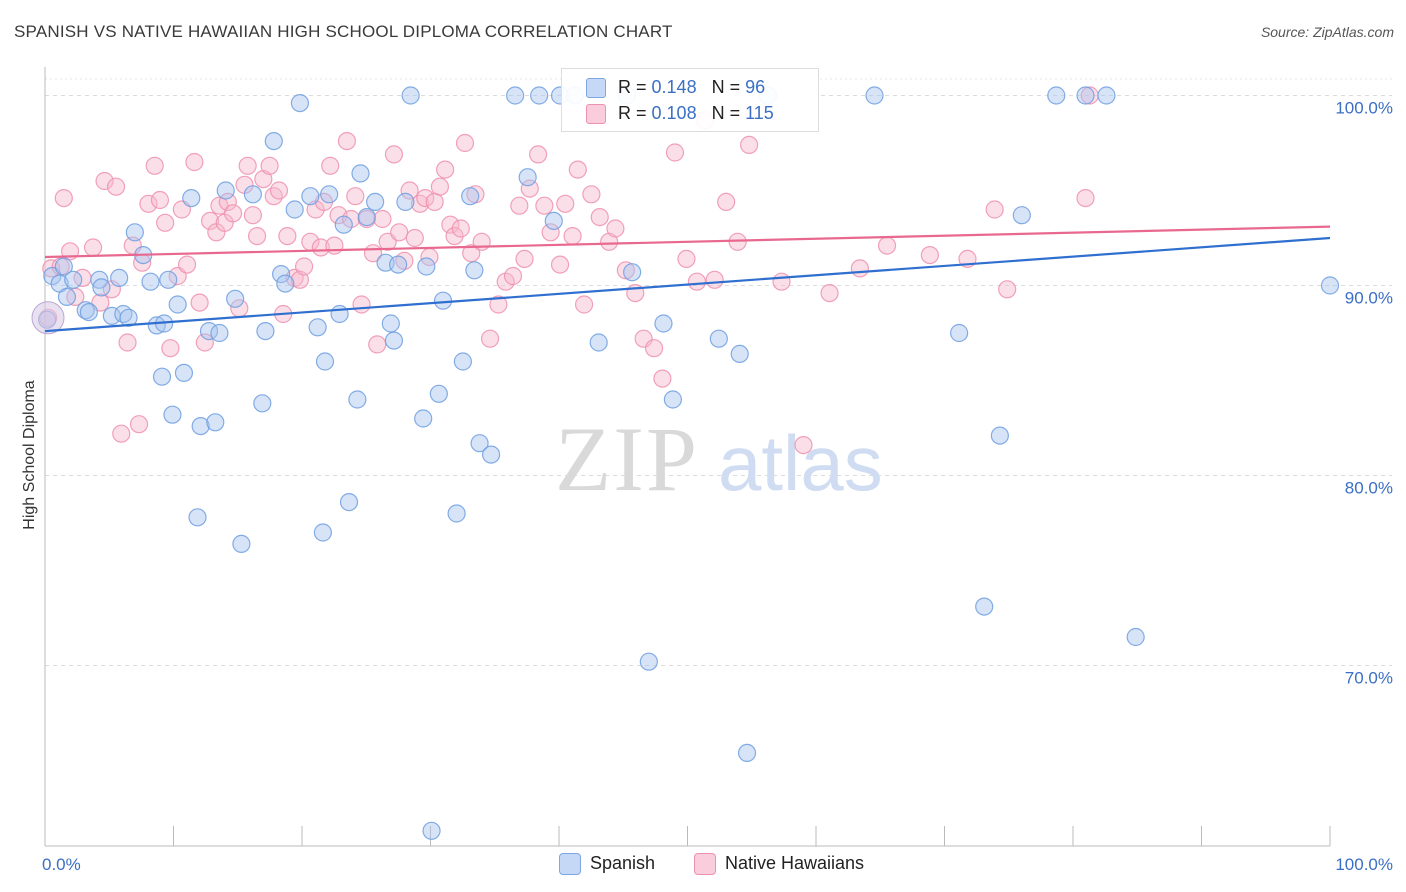  What do you see at coordinates (627, 459) in the screenshot?
I see `watermark-zip: ZIP` at bounding box center [627, 459].